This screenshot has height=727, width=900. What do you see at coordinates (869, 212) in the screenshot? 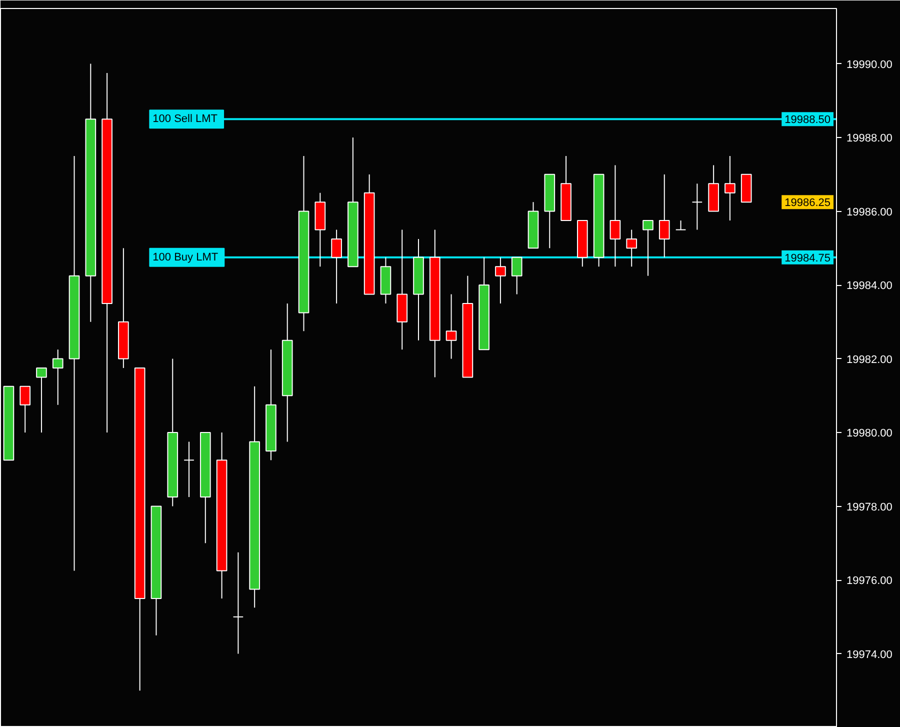
I see `y-tick-label: 19986.00` at bounding box center [869, 212].